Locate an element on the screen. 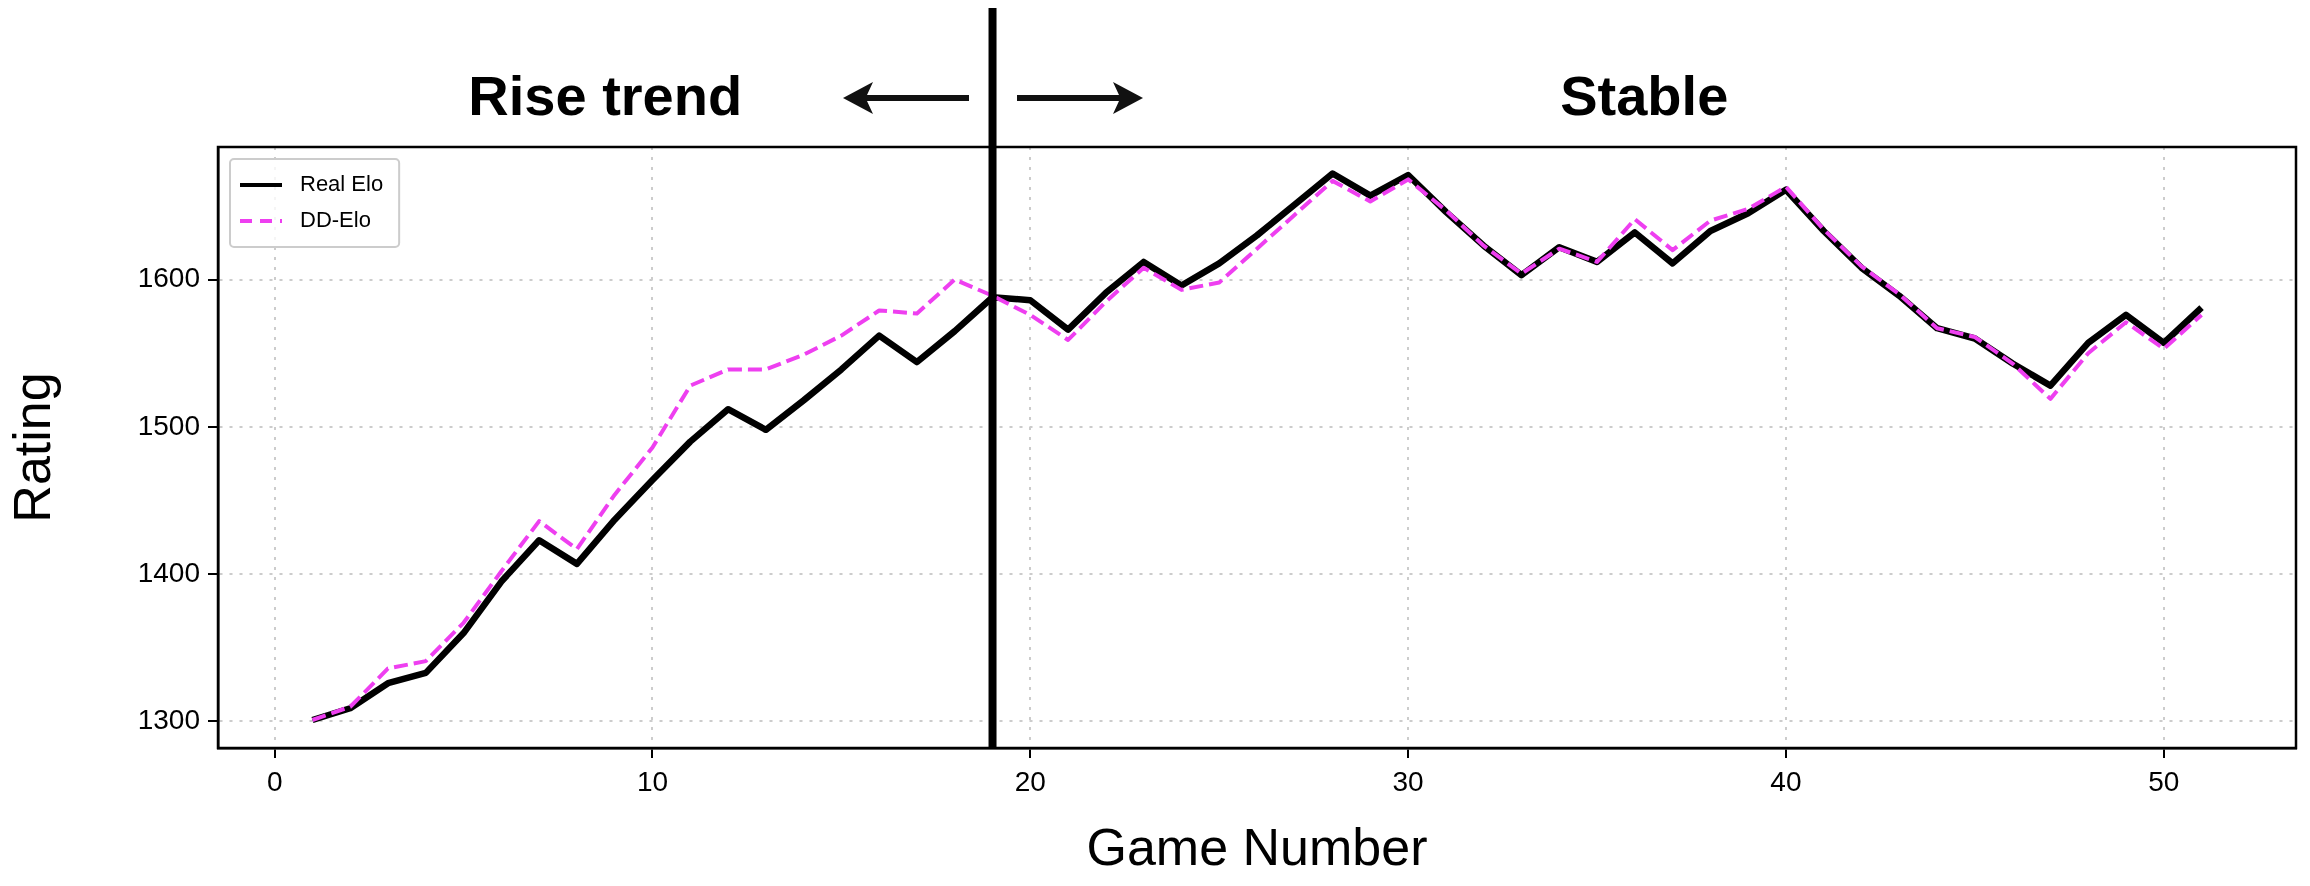  legend-label: Real Elo is located at coordinates (342, 184).